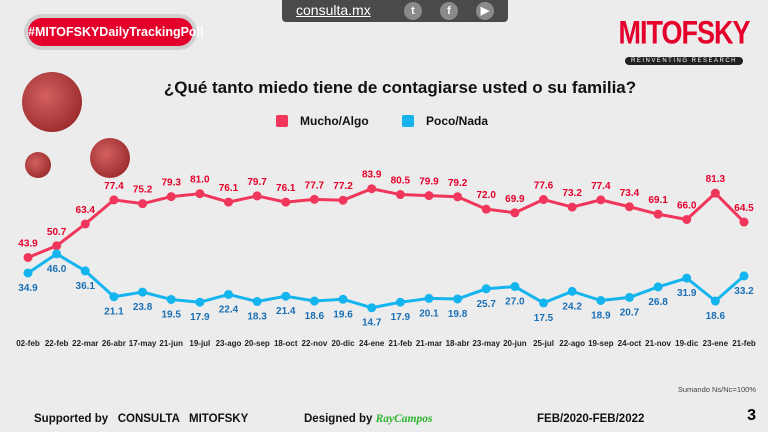  What do you see at coordinates (57, 232) in the screenshot?
I see `data-label: 50.7` at bounding box center [57, 232].